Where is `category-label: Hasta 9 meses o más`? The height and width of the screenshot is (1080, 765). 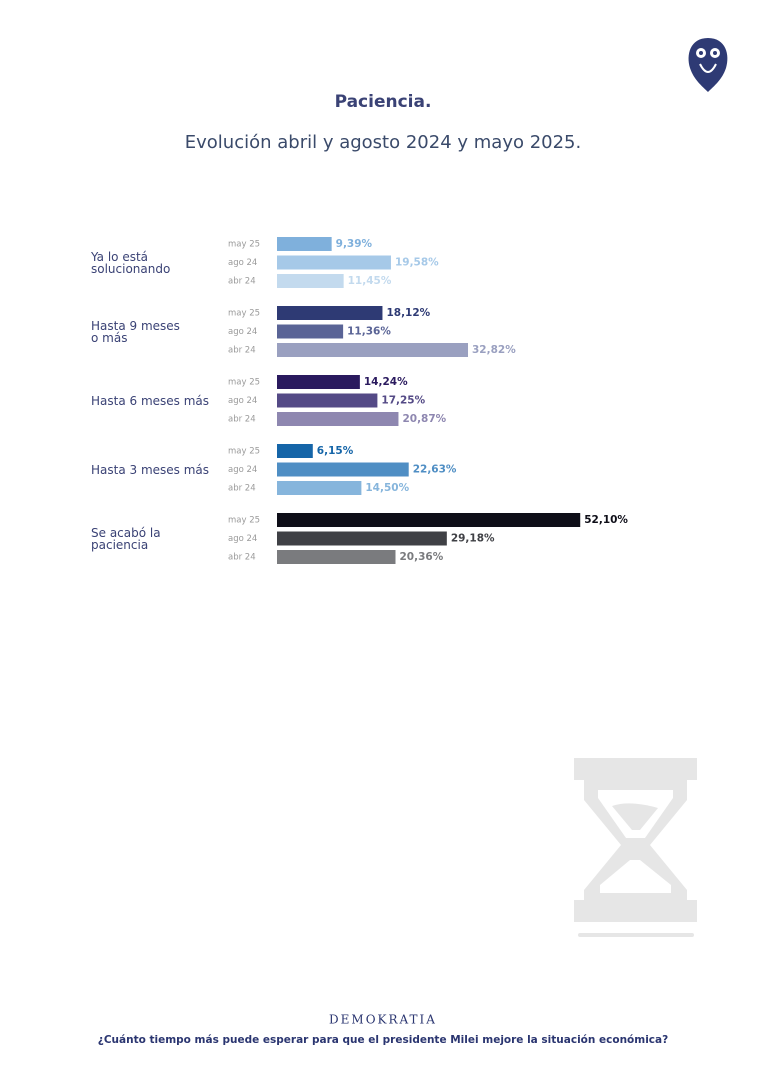
category-label: Hasta 9 meses o más is located at coordinates (135, 331).